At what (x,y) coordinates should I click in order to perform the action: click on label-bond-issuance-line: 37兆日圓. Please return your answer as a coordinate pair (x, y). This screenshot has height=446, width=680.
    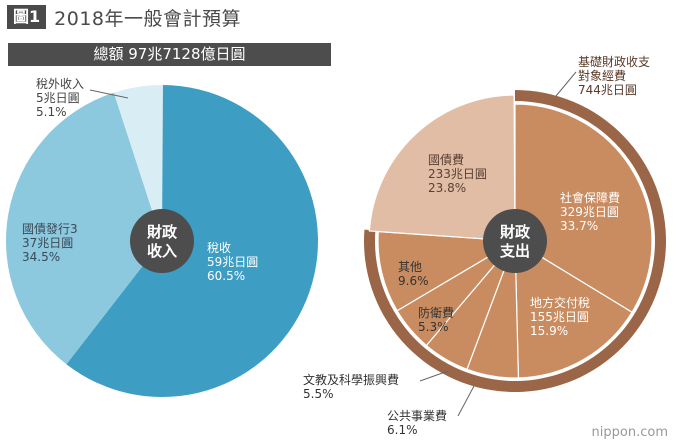
    Looking at the image, I should click on (47, 243).